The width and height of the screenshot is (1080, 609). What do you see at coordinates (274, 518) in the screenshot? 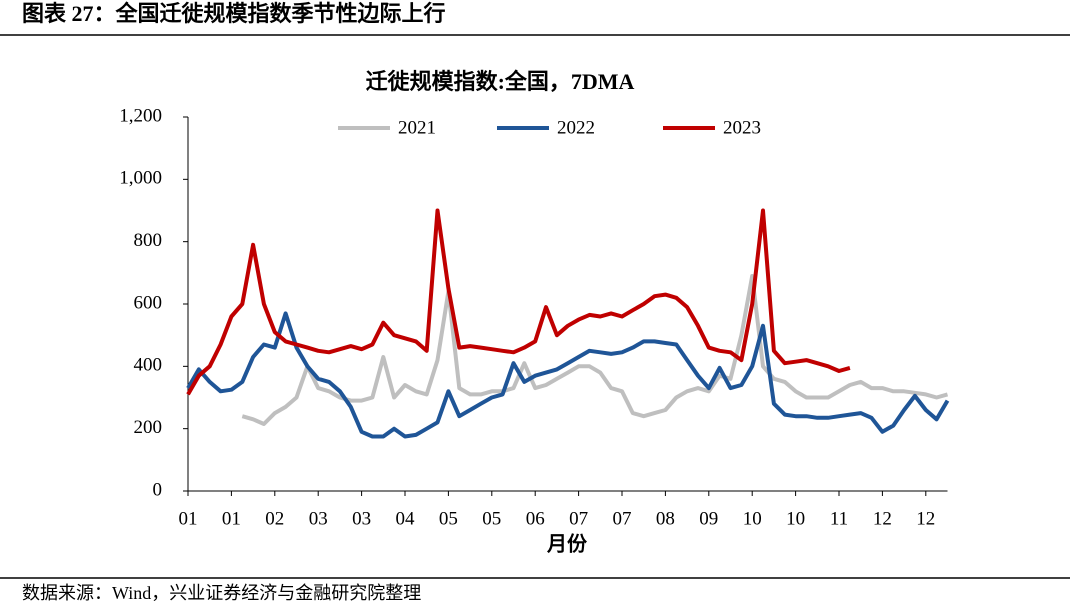
I see `x-tick-label: 02` at bounding box center [274, 518].